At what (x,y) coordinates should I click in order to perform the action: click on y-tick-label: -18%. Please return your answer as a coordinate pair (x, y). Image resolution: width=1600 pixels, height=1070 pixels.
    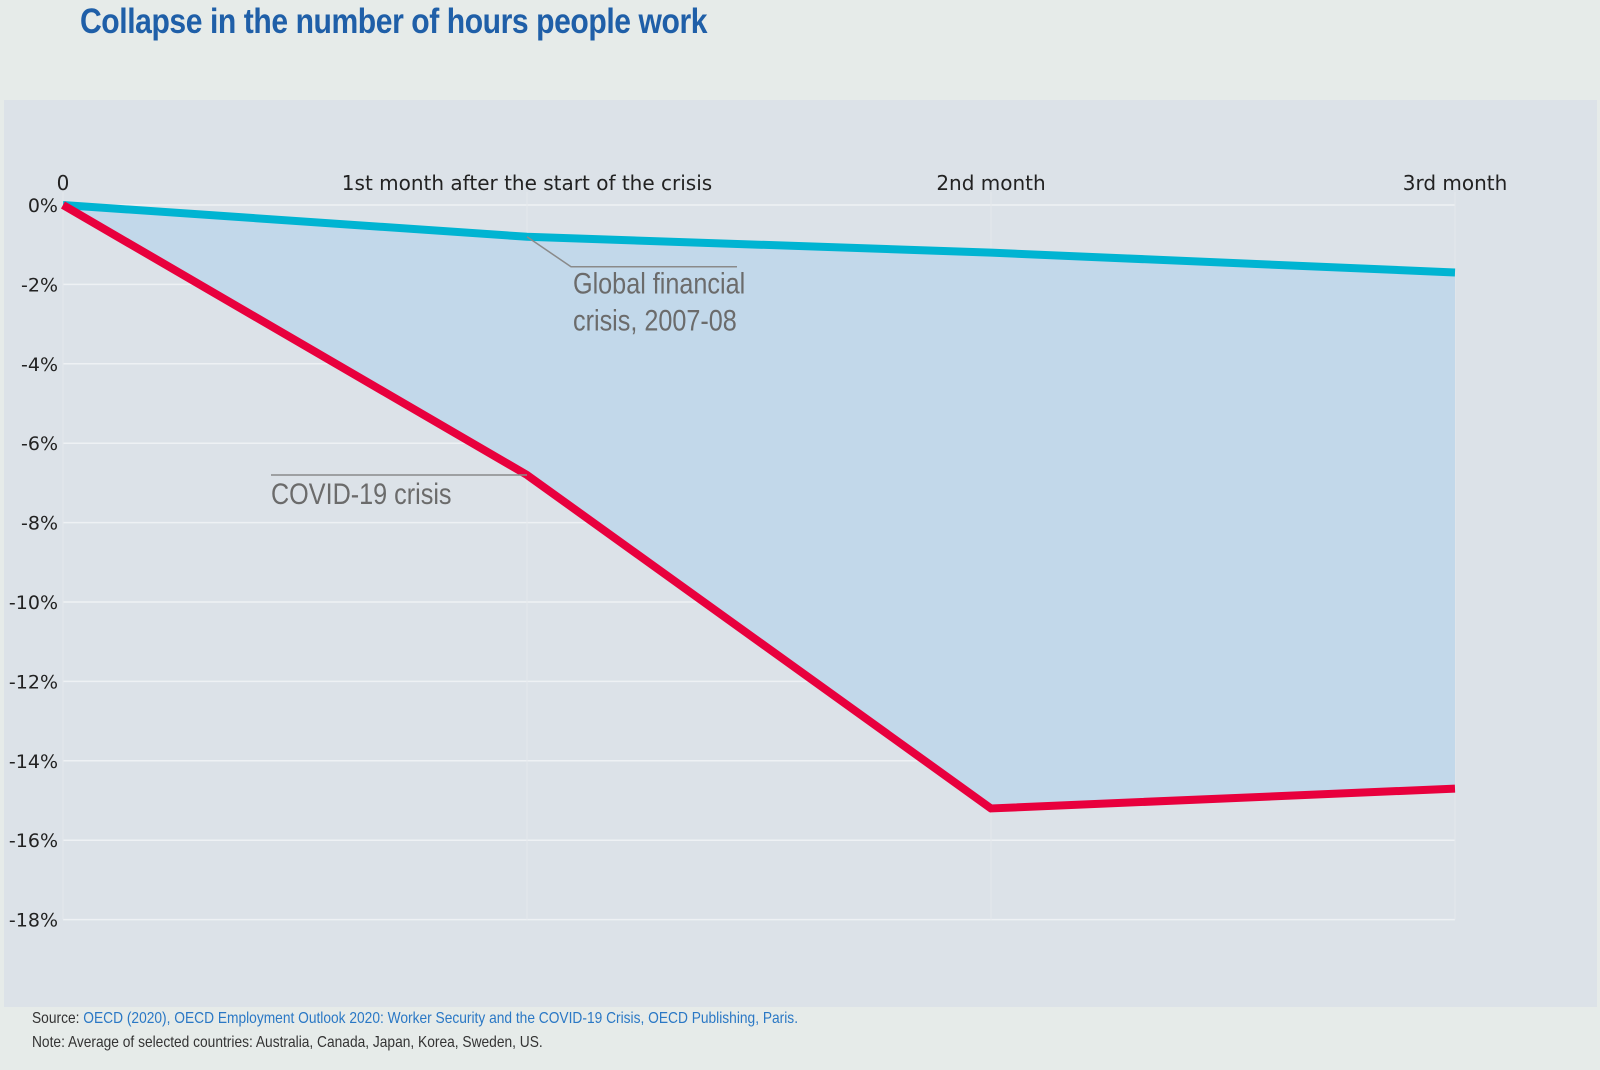
    Looking at the image, I should click on (33, 921).